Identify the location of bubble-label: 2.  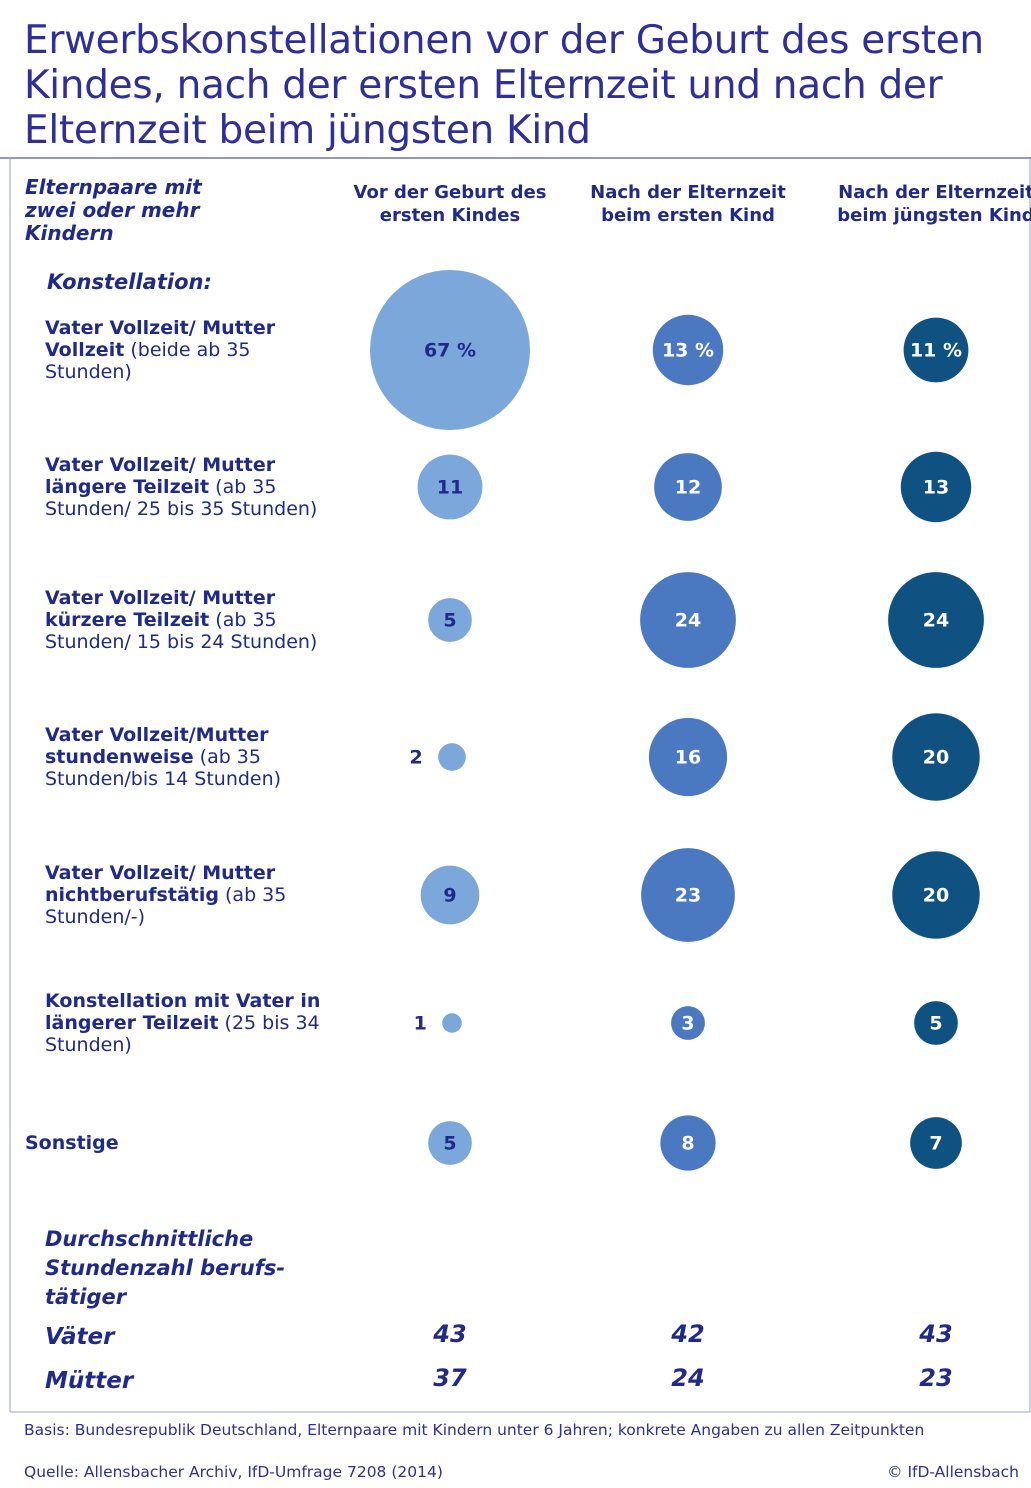
(416, 758).